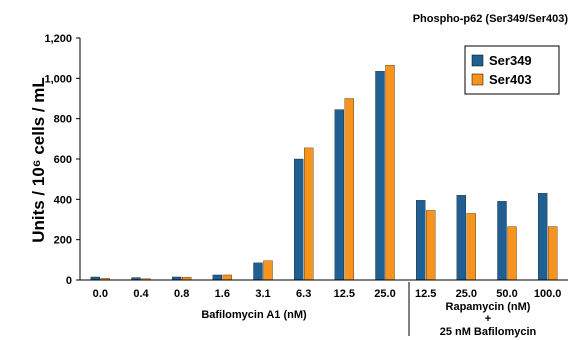 The width and height of the screenshot is (575, 340). Describe the element at coordinates (222, 294) in the screenshot. I see `x-tick-label: 1.6` at that location.